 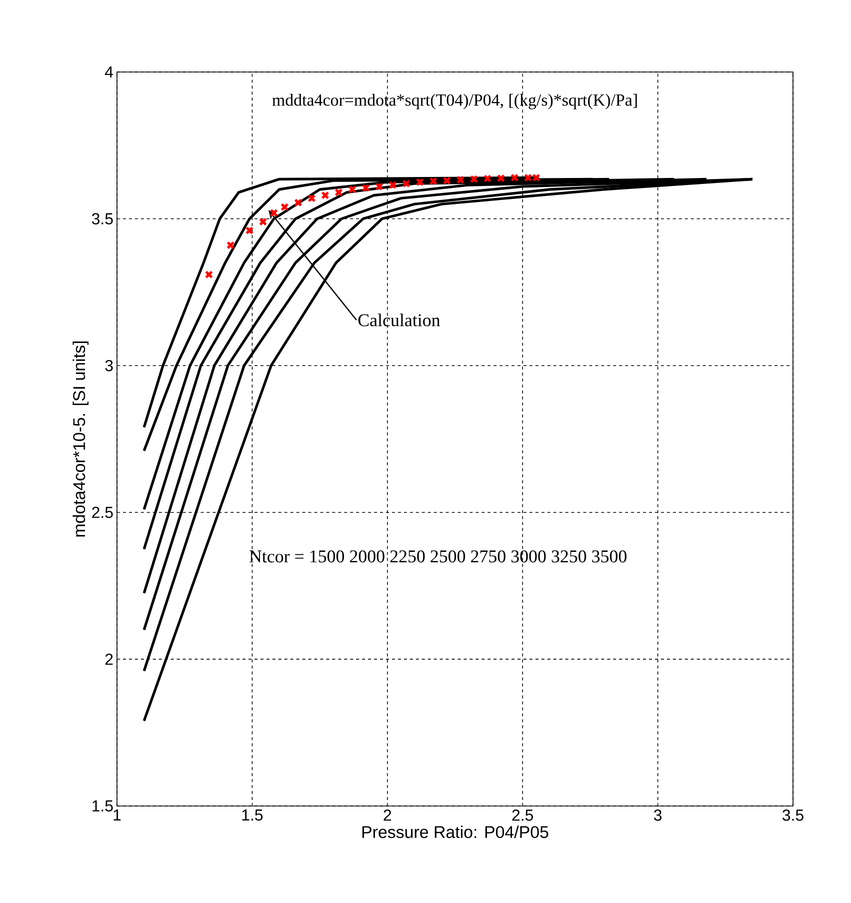 What do you see at coordinates (793, 815) in the screenshot?
I see `x-tick-label: 3.5` at bounding box center [793, 815].